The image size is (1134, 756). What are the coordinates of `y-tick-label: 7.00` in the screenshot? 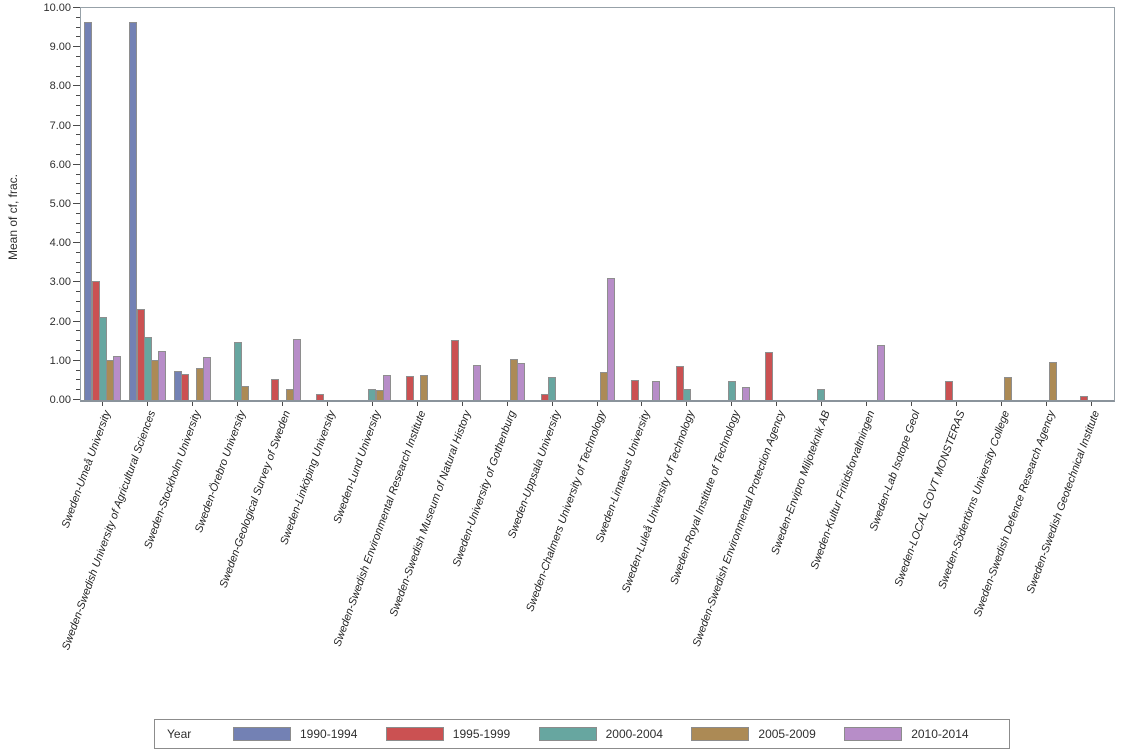 It's located at (60, 126).